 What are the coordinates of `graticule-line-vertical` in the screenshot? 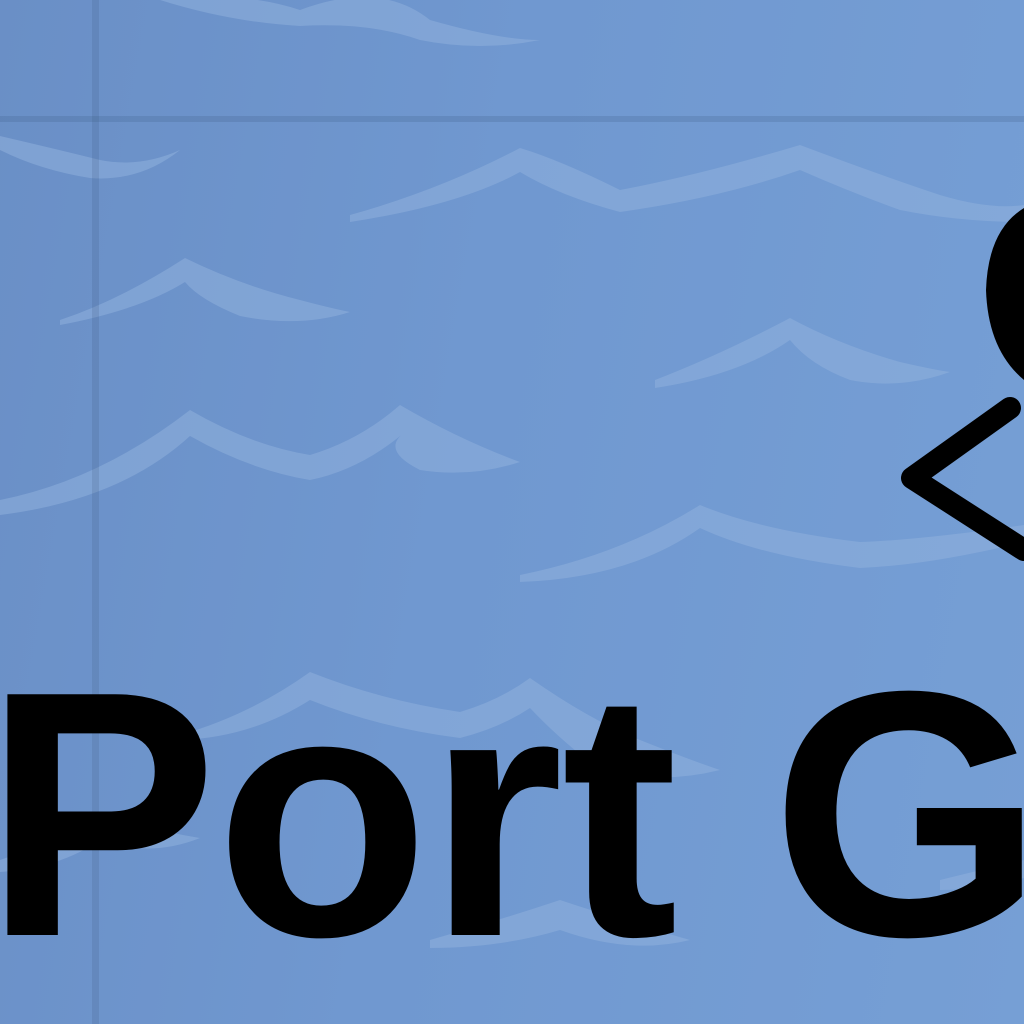 It's located at (95, 512).